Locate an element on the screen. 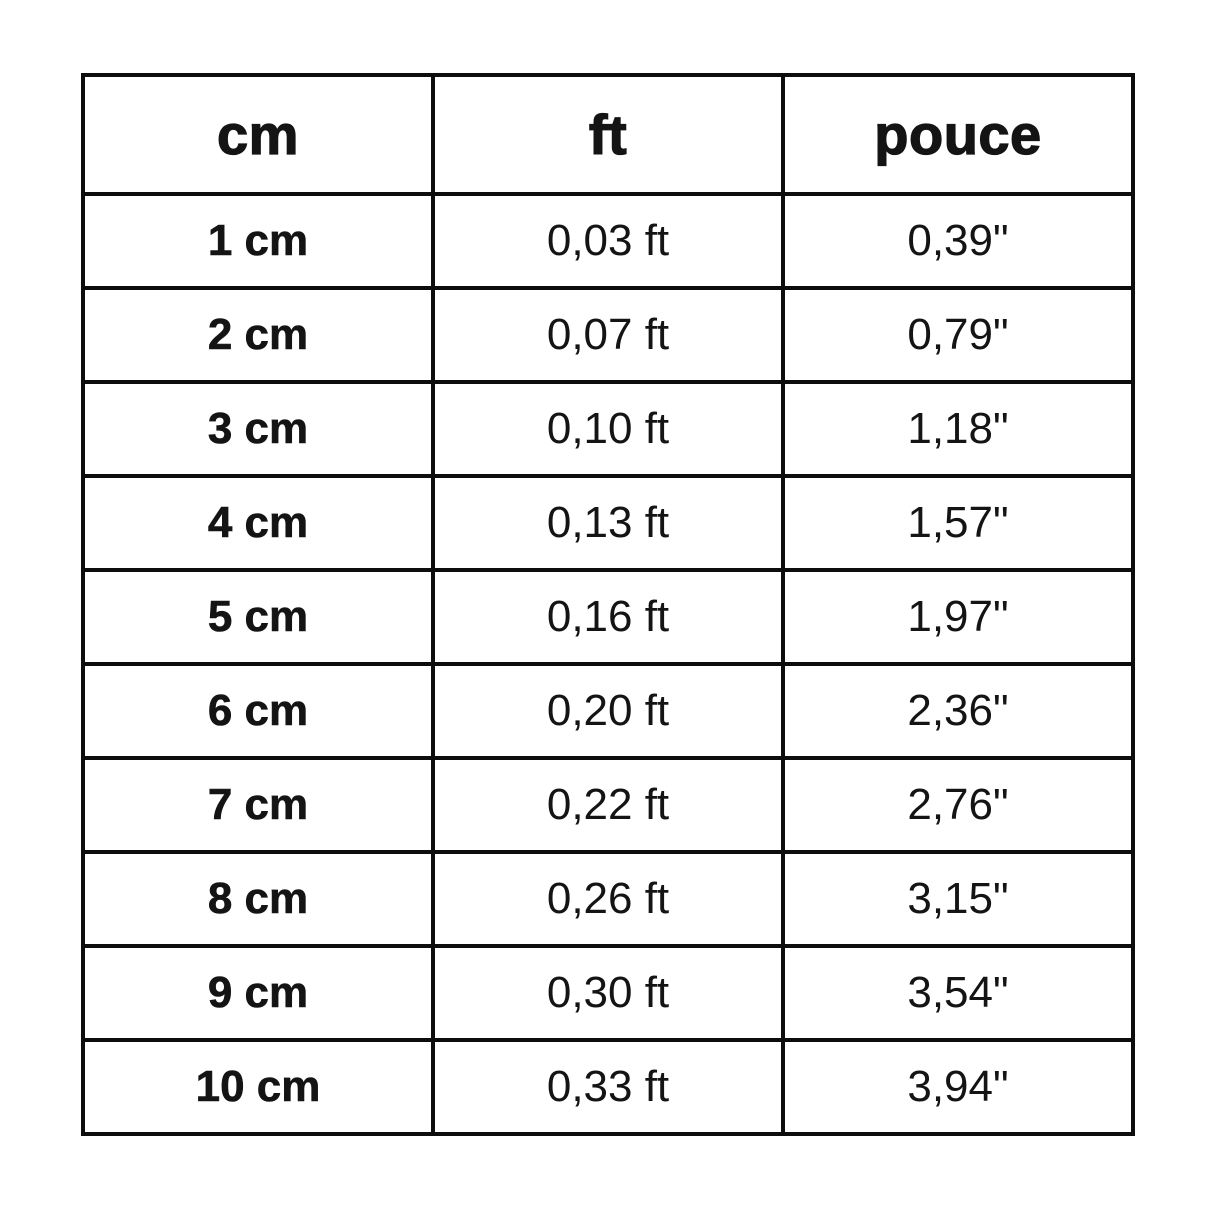 The image size is (1214, 1214). cell-pouce: 1,18" is located at coordinates (958, 429).